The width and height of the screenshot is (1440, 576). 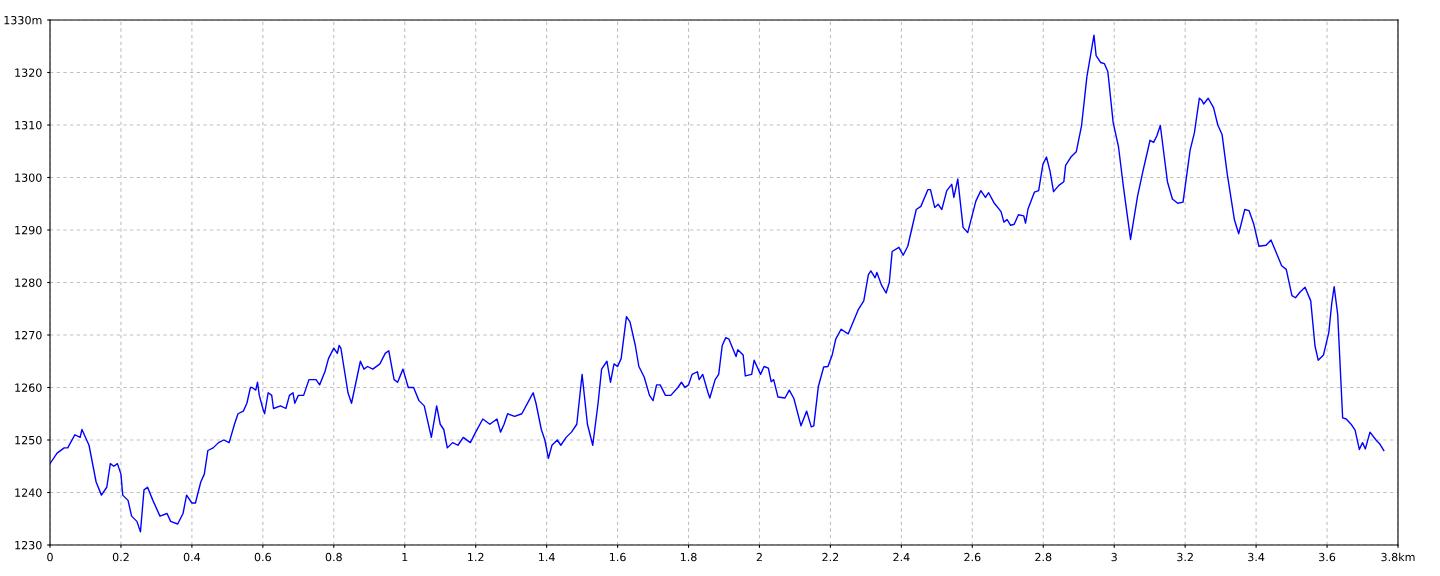 I want to click on y-tick-label: 1280, so click(x=28, y=282).